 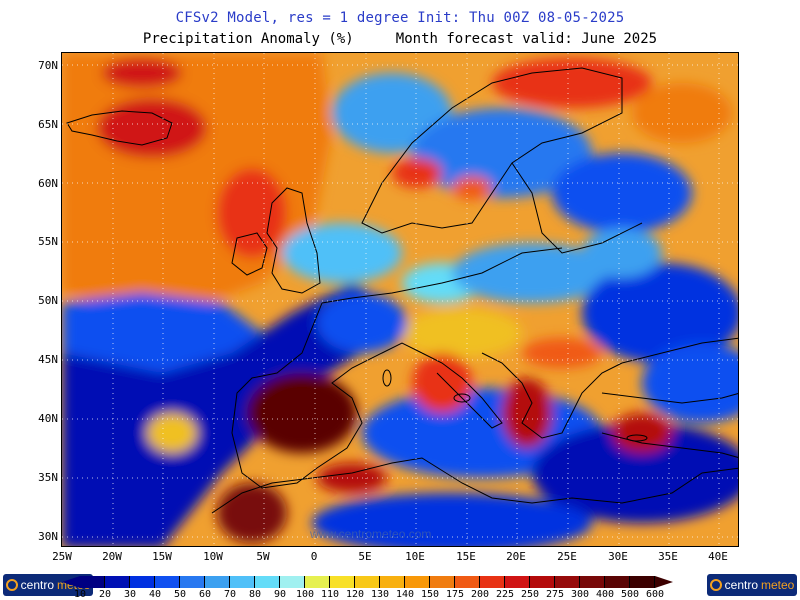 I want to click on field-belarus, so click(x=622, y=253).